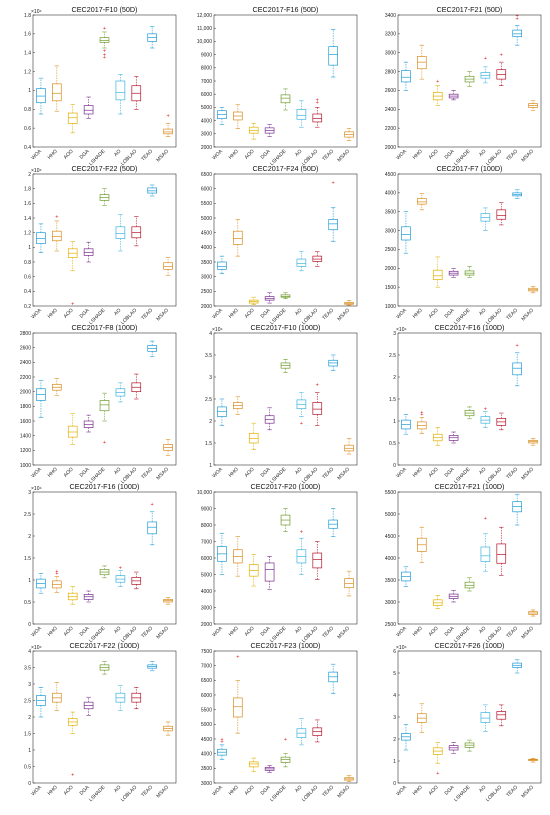 This screenshot has width=550, height=815. What do you see at coordinates (206, 769) in the screenshot?
I see `y-tick-label: 3500` at bounding box center [206, 769].